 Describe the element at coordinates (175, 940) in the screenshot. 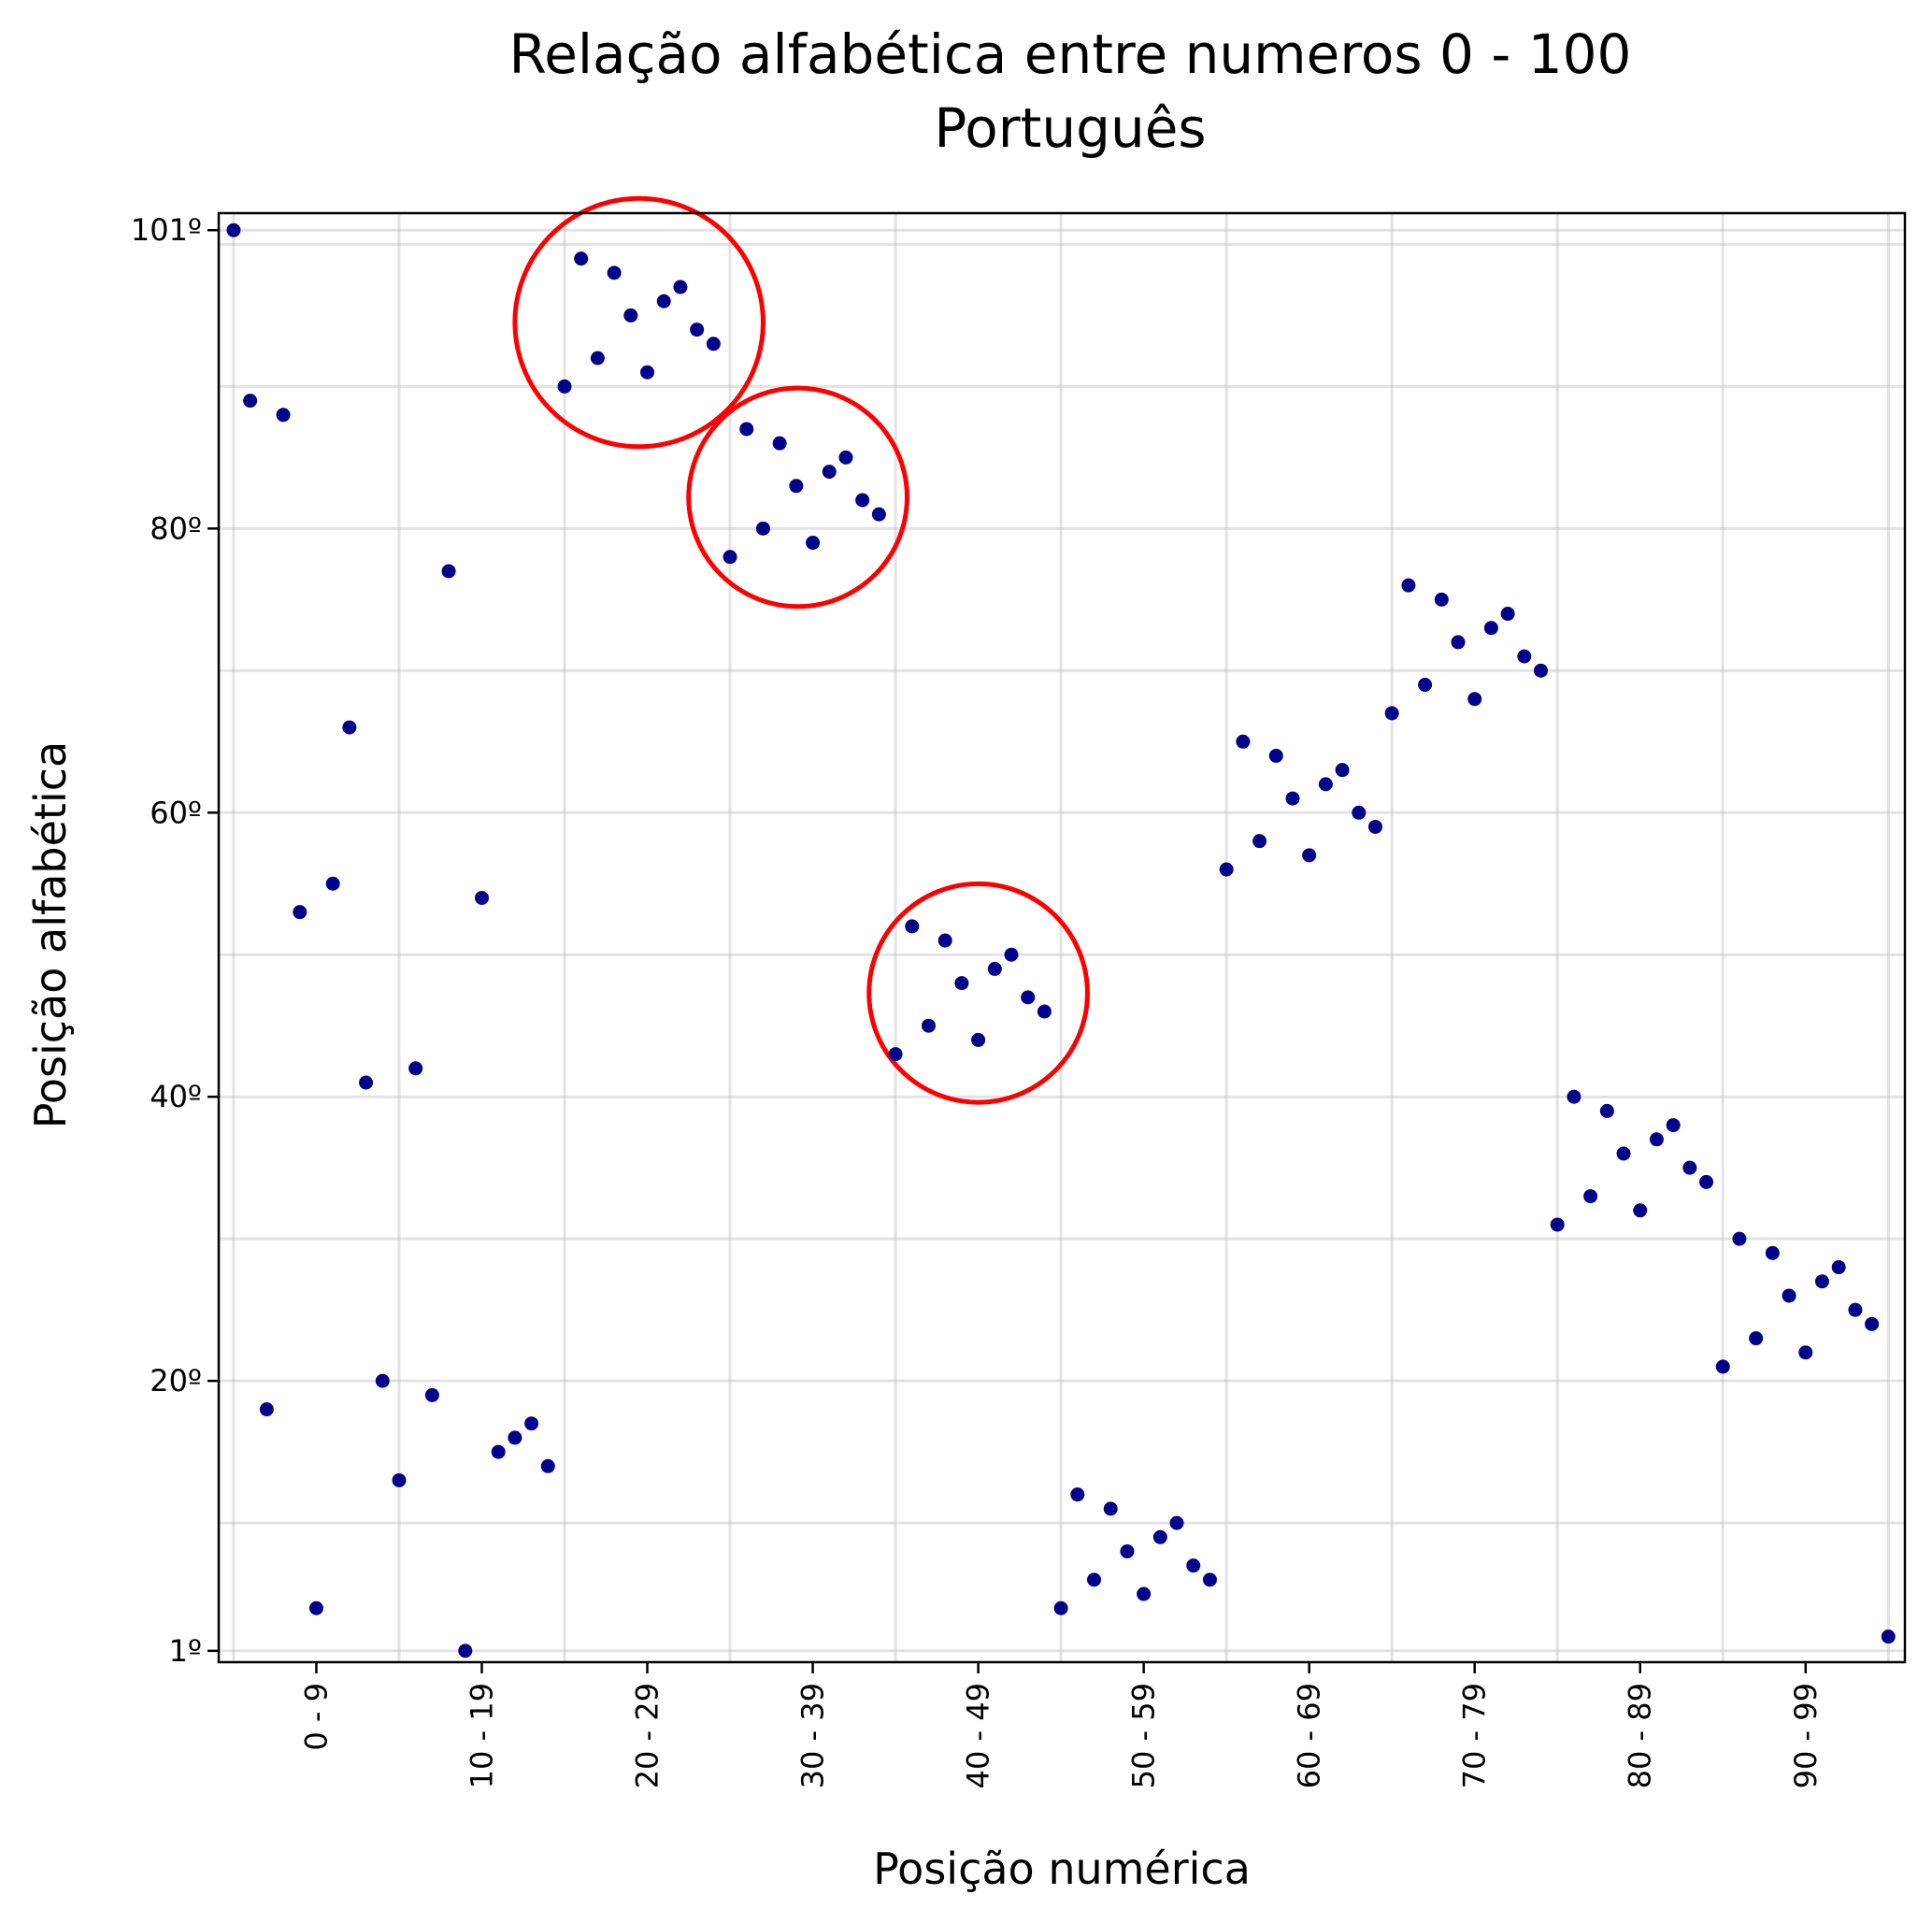

I see `y-axis-ticks: 1º 20º 40º 60º 80º 101º` at that location.